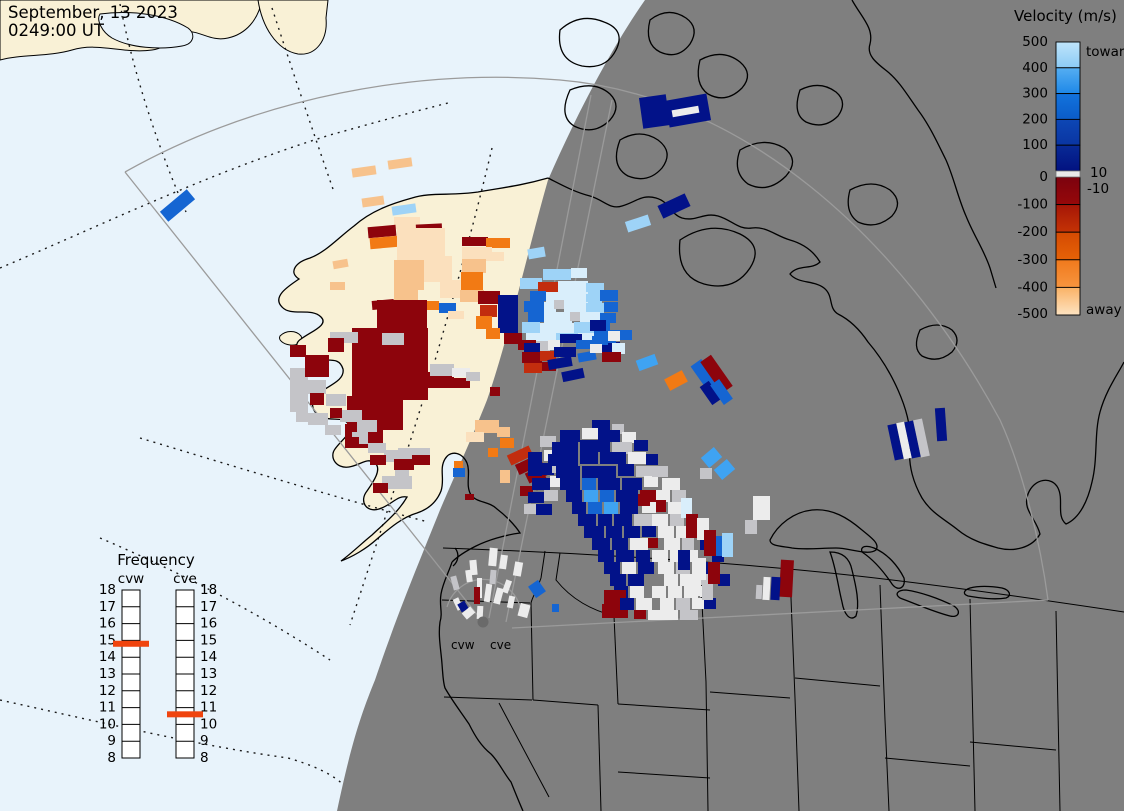  Describe the element at coordinates (208, 590) in the screenshot. I see `ladder-tick-label: 18` at that location.